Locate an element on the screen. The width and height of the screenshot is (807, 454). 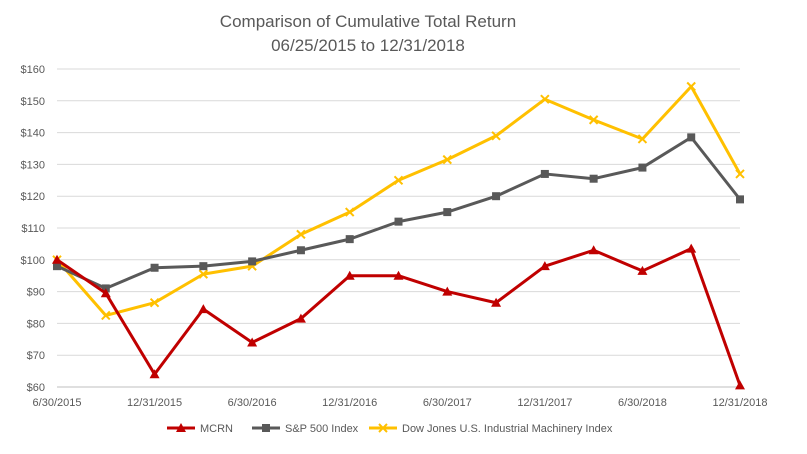
x-tick-label: 6/30/2018 is located at coordinates (642, 403).